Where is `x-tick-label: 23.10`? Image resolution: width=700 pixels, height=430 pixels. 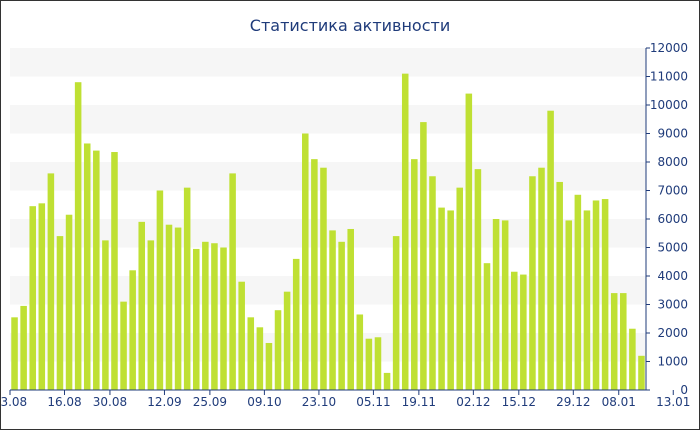
x-tick-label: 23.10 is located at coordinates (319, 402).